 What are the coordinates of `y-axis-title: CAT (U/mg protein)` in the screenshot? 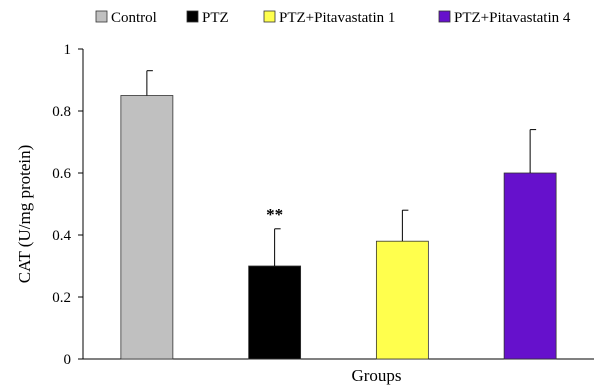 It's located at (24, 214).